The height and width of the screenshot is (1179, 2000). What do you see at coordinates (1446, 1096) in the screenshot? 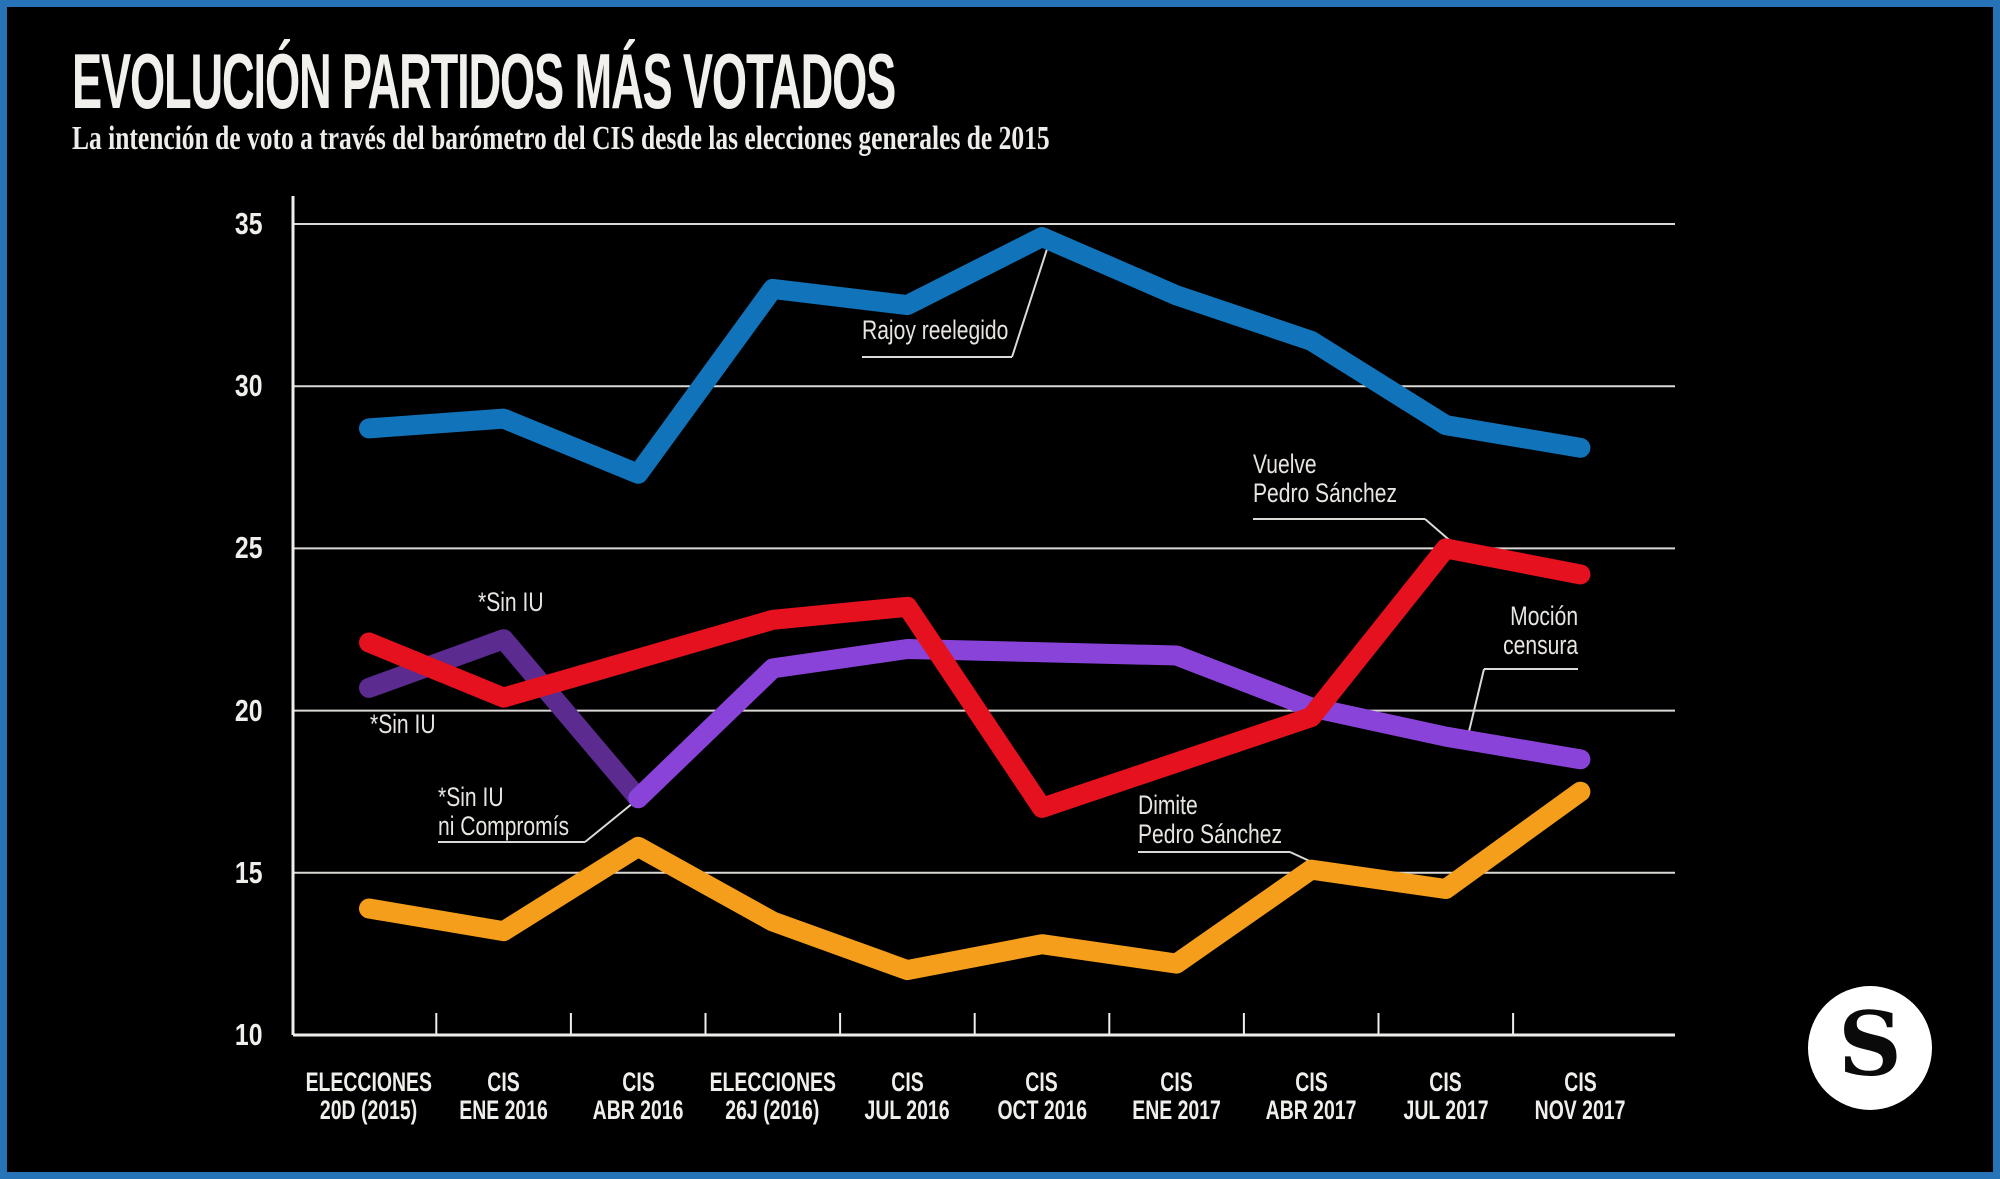
I see `x-category-label-8: CIS JUL 2017` at bounding box center [1446, 1096].